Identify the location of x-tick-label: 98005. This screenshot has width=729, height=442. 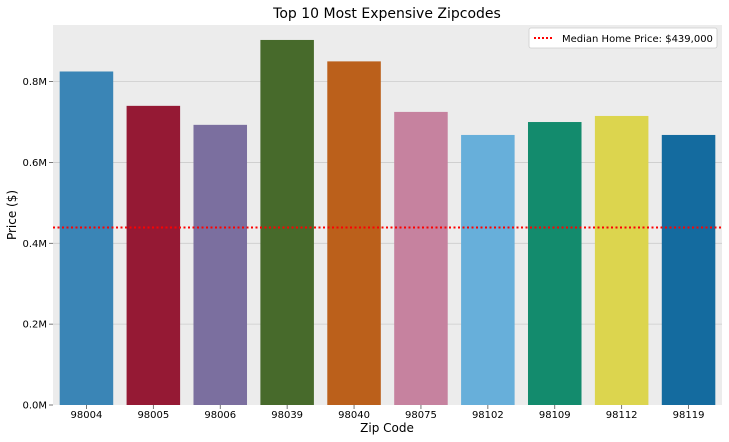
(153, 415).